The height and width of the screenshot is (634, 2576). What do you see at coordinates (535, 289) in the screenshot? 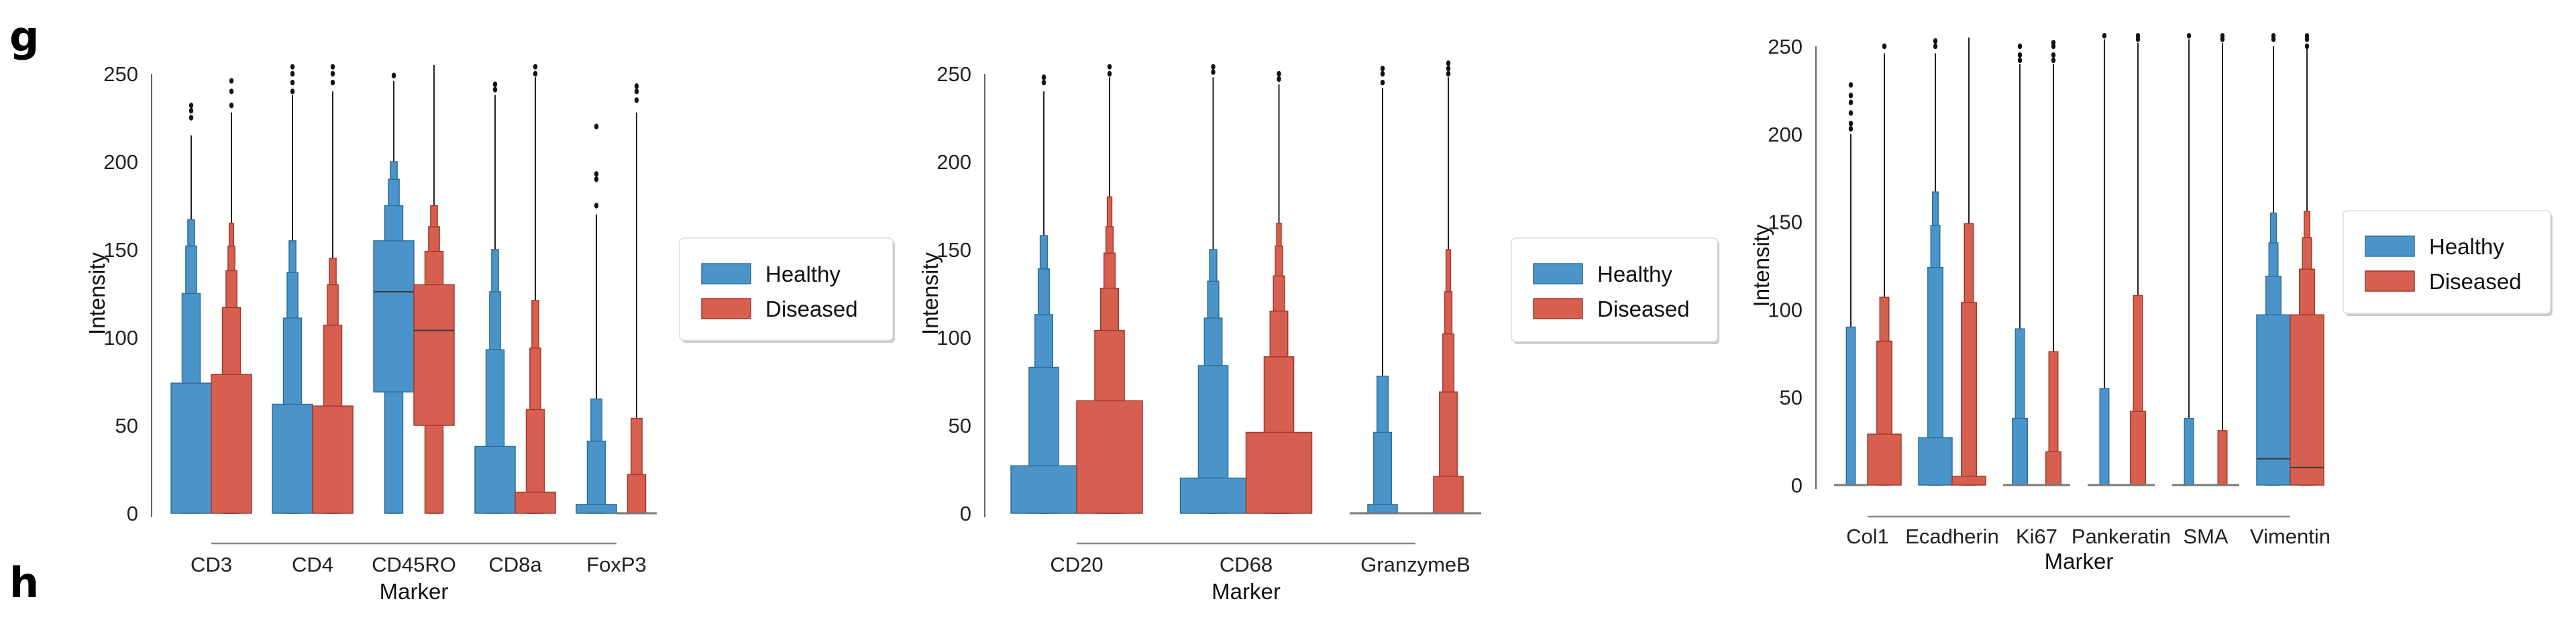
I see `boxen-diseased-cd8a` at bounding box center [535, 289].